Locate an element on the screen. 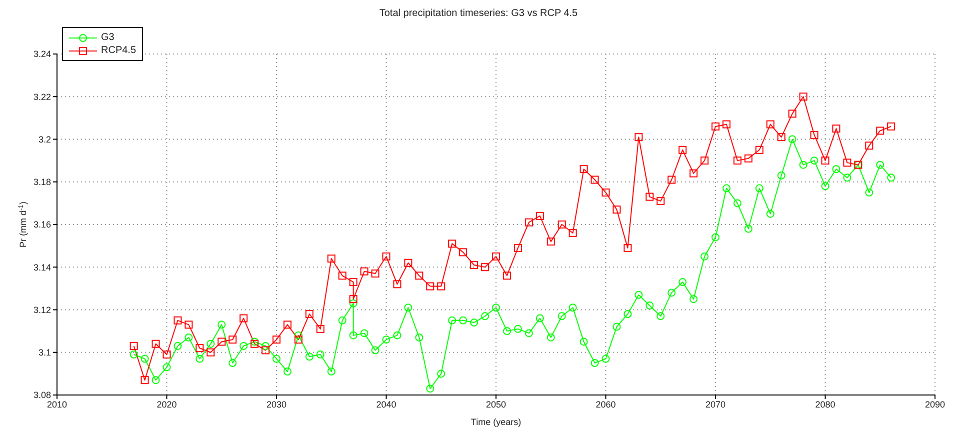 This screenshot has height=437, width=957. x-tick-label: 2050 is located at coordinates (496, 404).